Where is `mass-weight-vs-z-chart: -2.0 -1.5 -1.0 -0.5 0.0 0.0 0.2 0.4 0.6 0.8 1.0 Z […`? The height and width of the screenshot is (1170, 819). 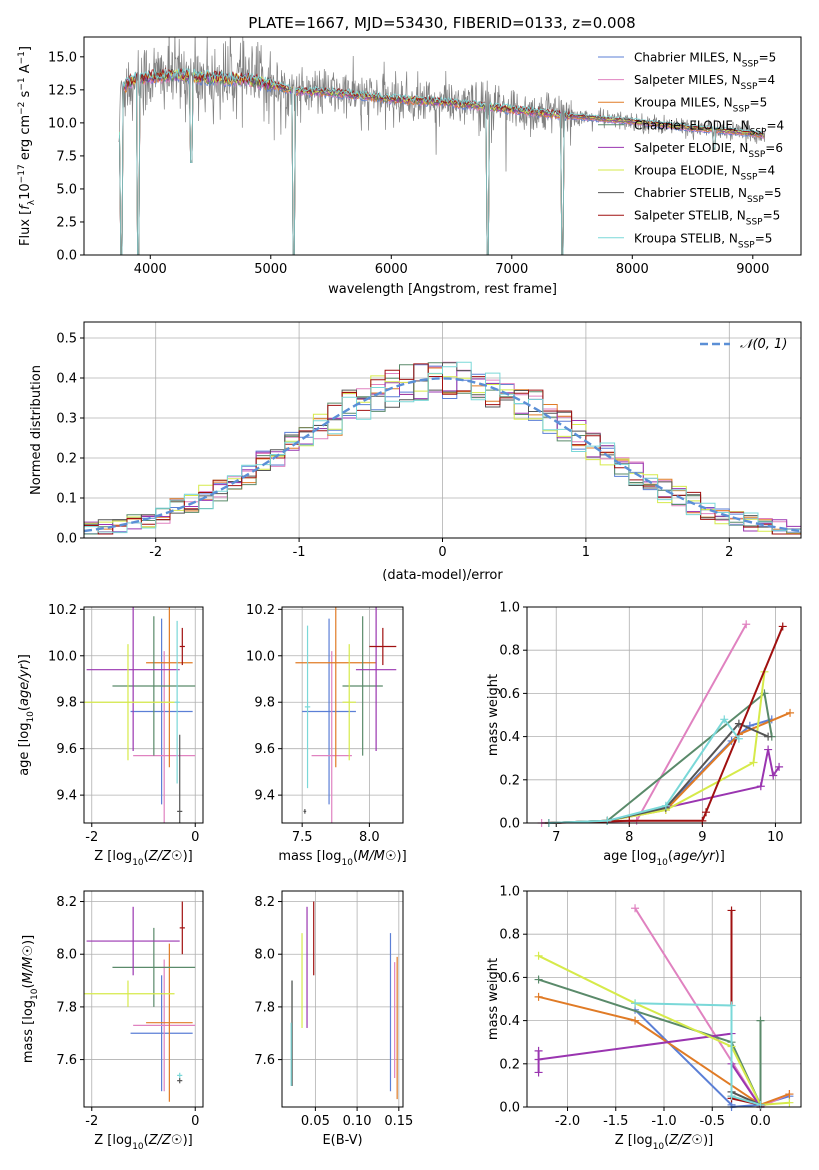 mass-weight-vs-z-chart: -2.0 -1.5 -1.0 -0.5 0.0 0.0 0.2 0.4 0.6 0.8 1.0 Z [… is located at coordinates (644, 1018).